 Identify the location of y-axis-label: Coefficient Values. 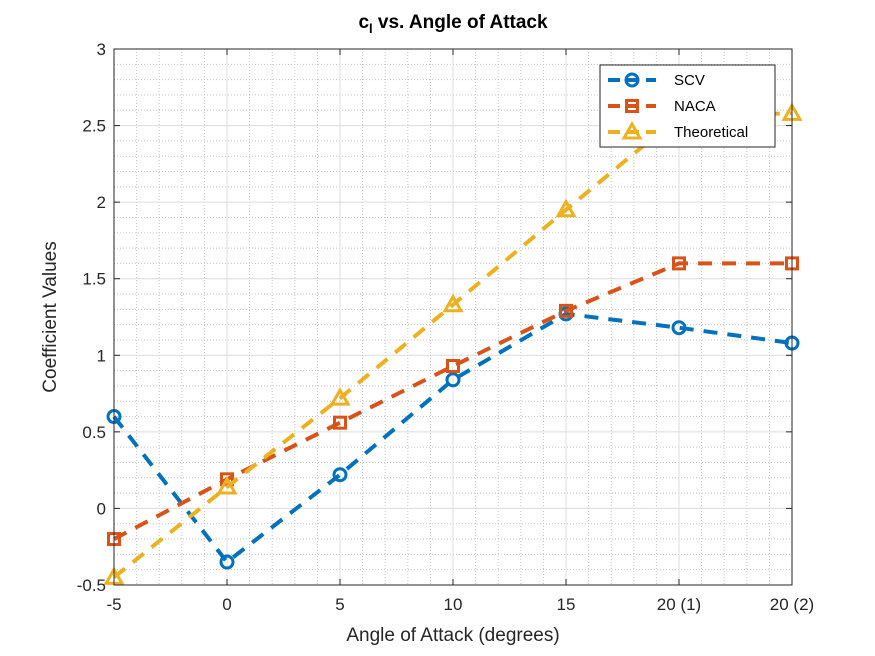
(50, 316).